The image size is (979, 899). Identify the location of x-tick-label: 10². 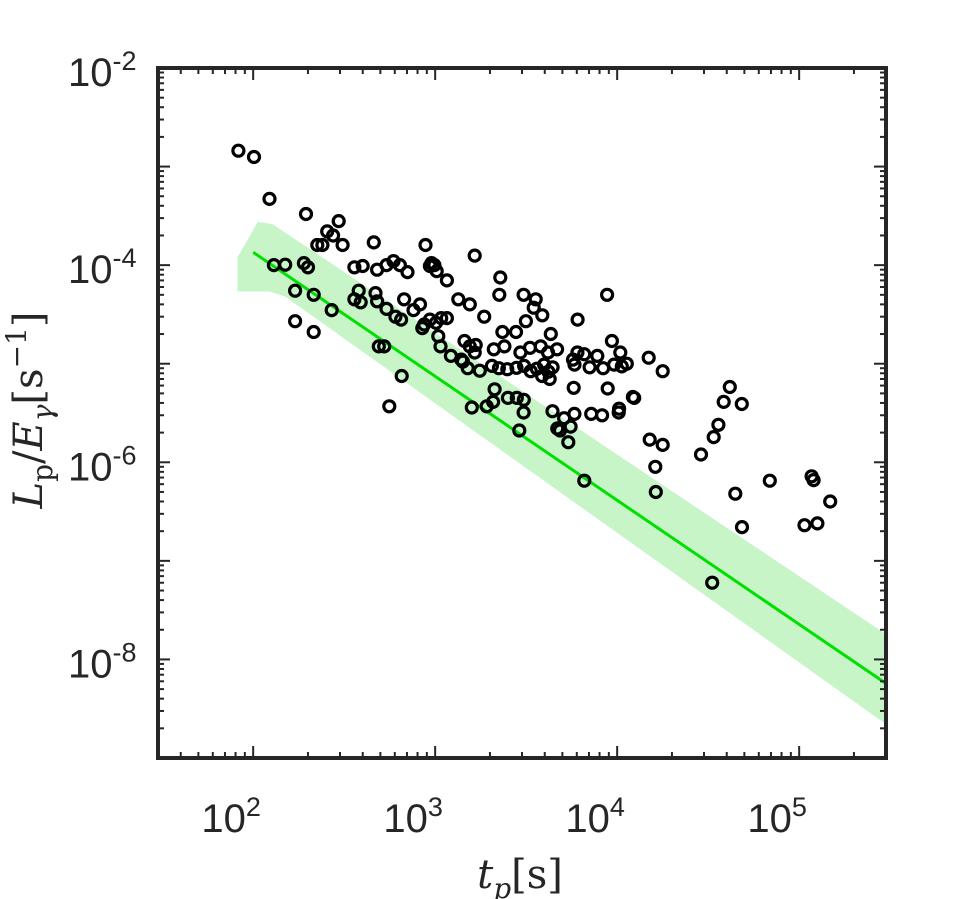
(231, 816).